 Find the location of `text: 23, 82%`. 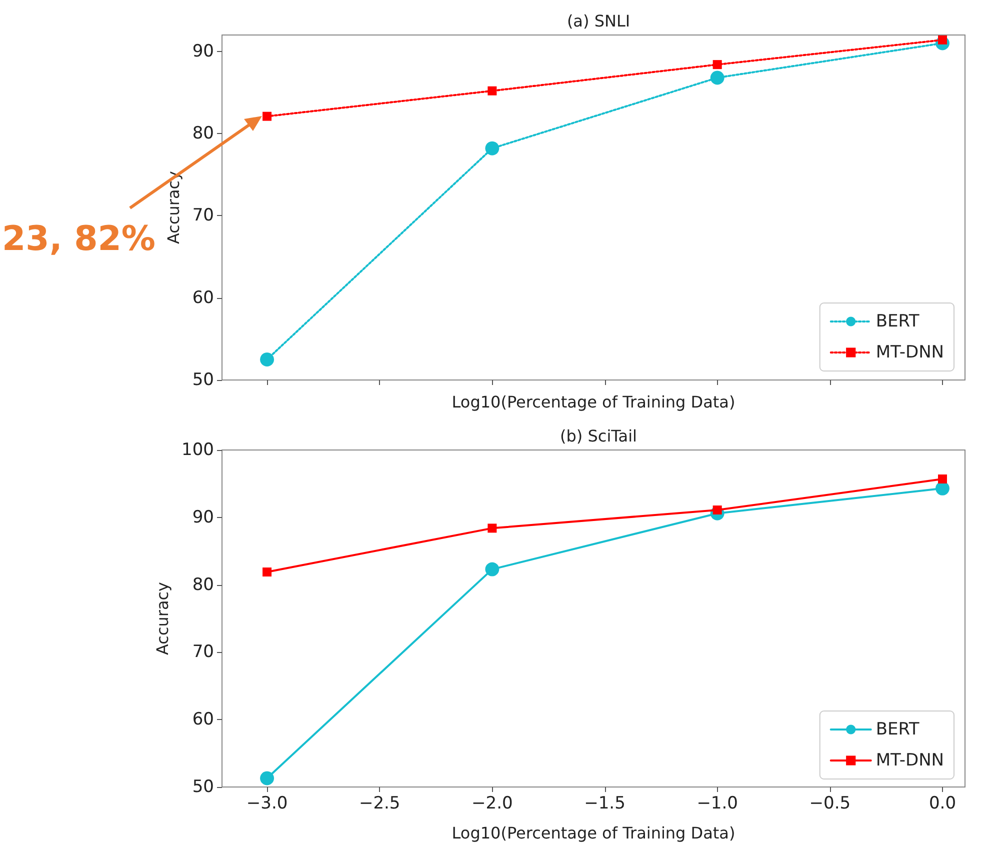

text: 23, 82% is located at coordinates (79, 239).